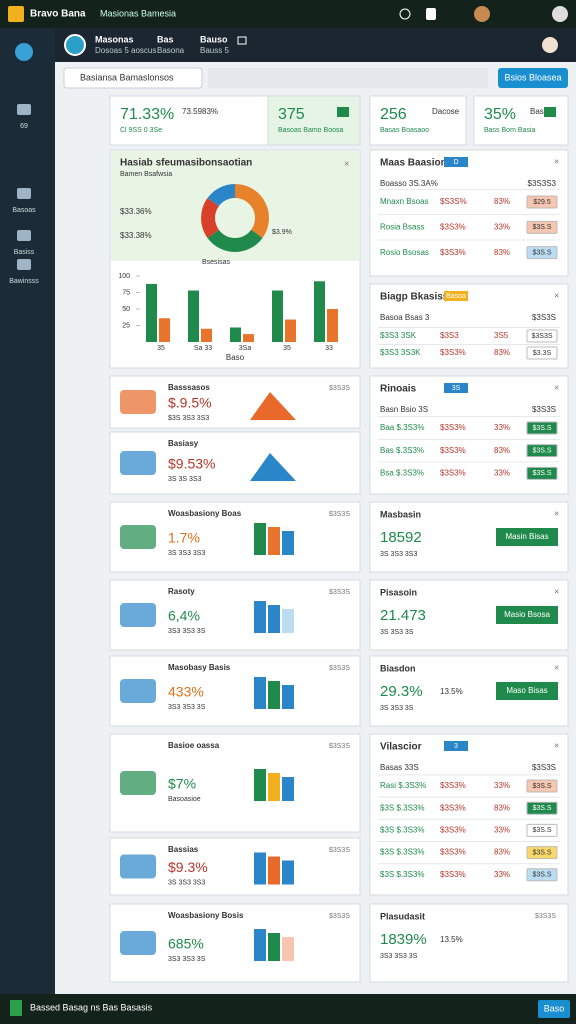 This screenshot has width=576, height=1024. Describe the element at coordinates (126, 325) in the screenshot. I see `y-tick-label: 25` at that location.